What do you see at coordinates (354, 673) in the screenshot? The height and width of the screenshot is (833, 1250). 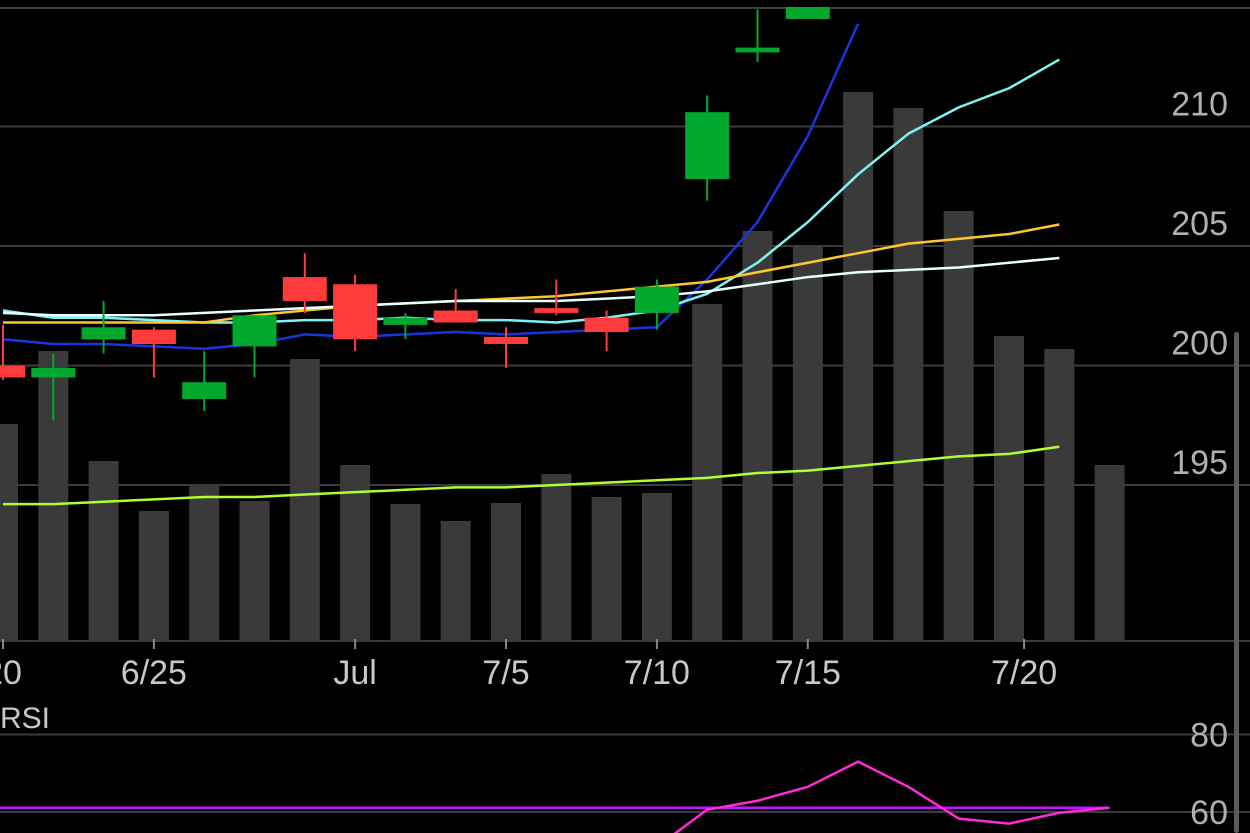 I see `date-axis-label: Jul` at bounding box center [354, 673].